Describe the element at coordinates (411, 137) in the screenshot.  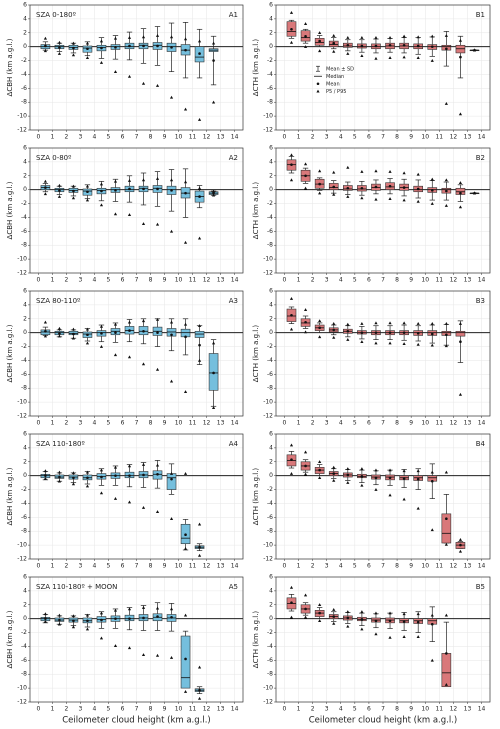
I see `x-tick-label: 9` at that location.